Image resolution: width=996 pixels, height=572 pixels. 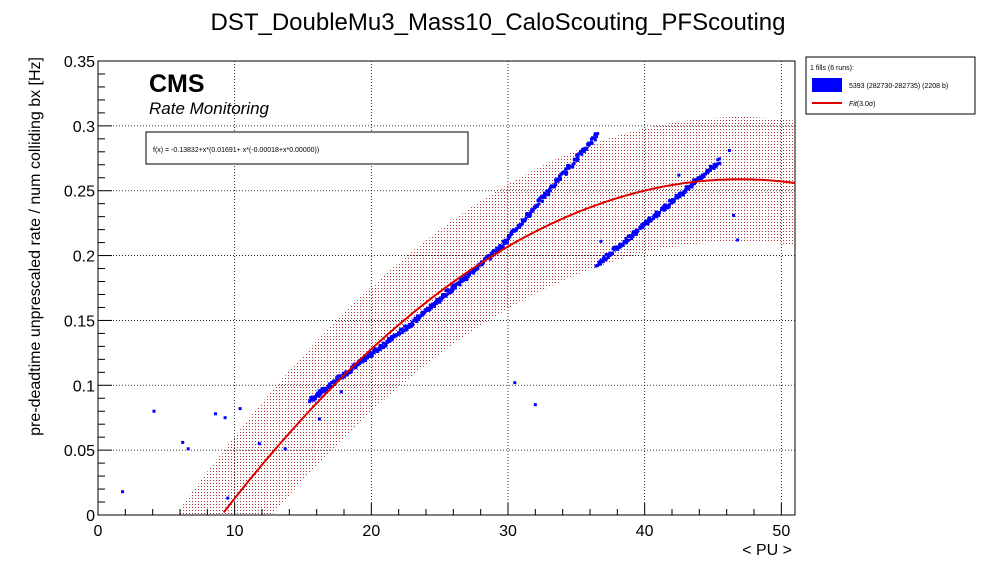 What do you see at coordinates (853, 104) in the screenshot?
I see `legend-label-fit-prefix: Fit` at bounding box center [853, 104].